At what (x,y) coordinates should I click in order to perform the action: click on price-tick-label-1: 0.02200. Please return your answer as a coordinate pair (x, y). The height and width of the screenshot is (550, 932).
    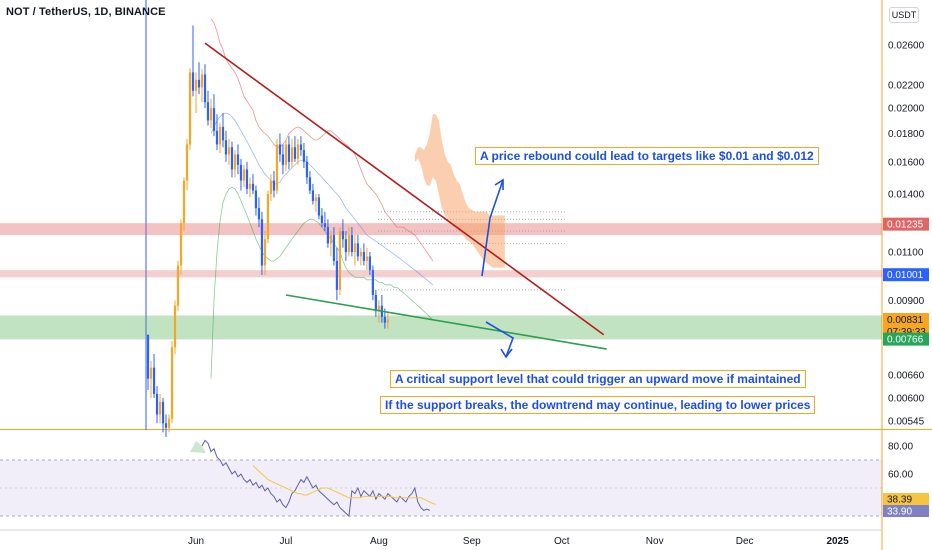
    Looking at the image, I should click on (906, 86).